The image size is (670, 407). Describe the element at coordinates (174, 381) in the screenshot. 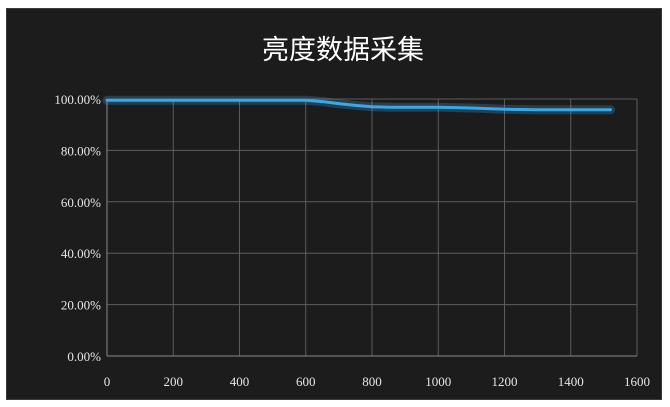

I see `x-tick-label: 200` at that location.